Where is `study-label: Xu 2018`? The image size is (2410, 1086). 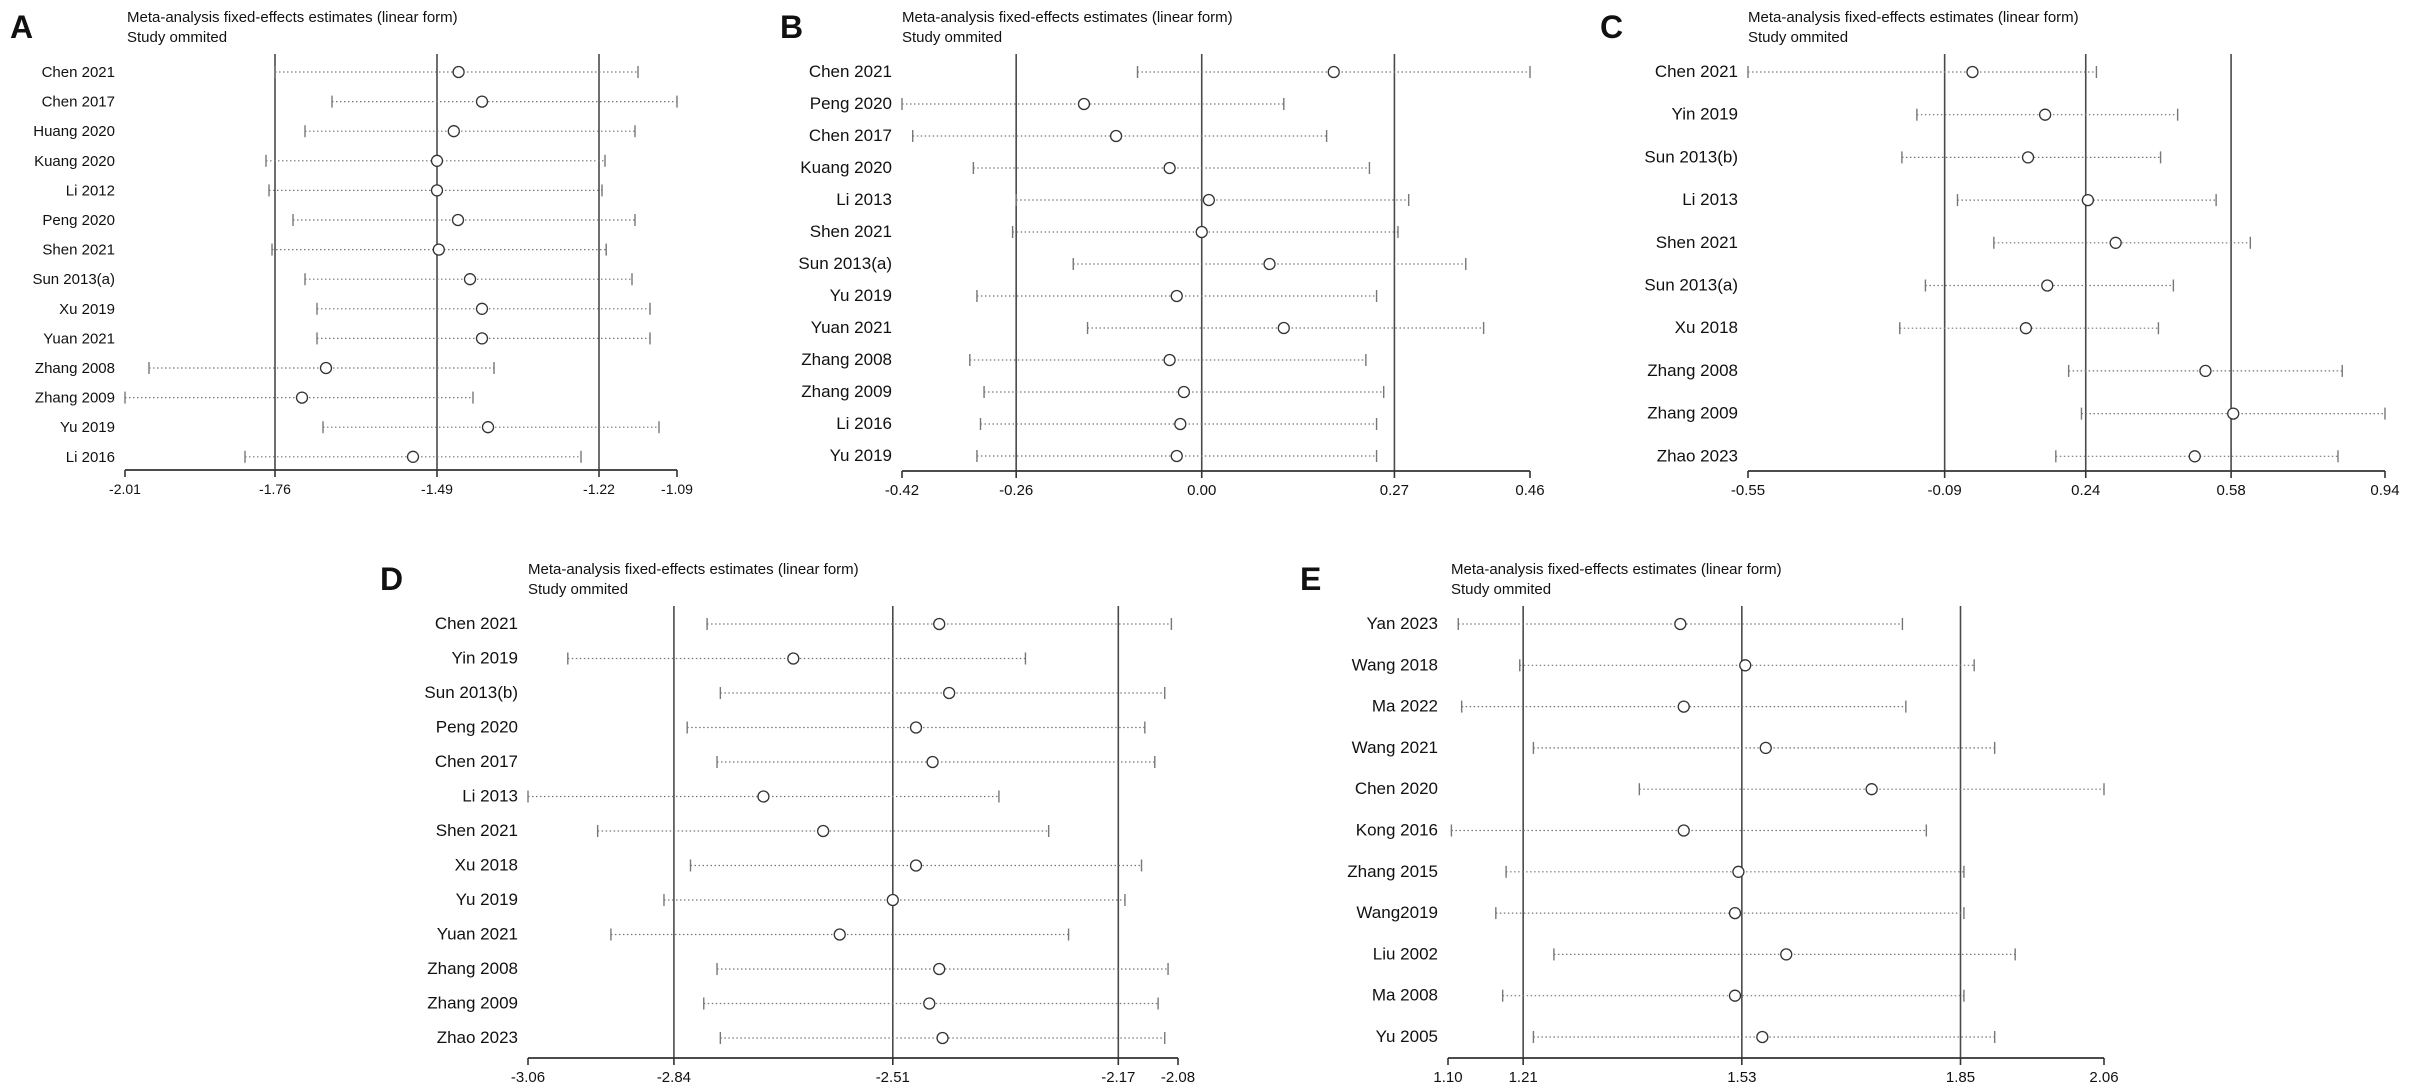 study-label: Xu 2018 is located at coordinates (1706, 327).